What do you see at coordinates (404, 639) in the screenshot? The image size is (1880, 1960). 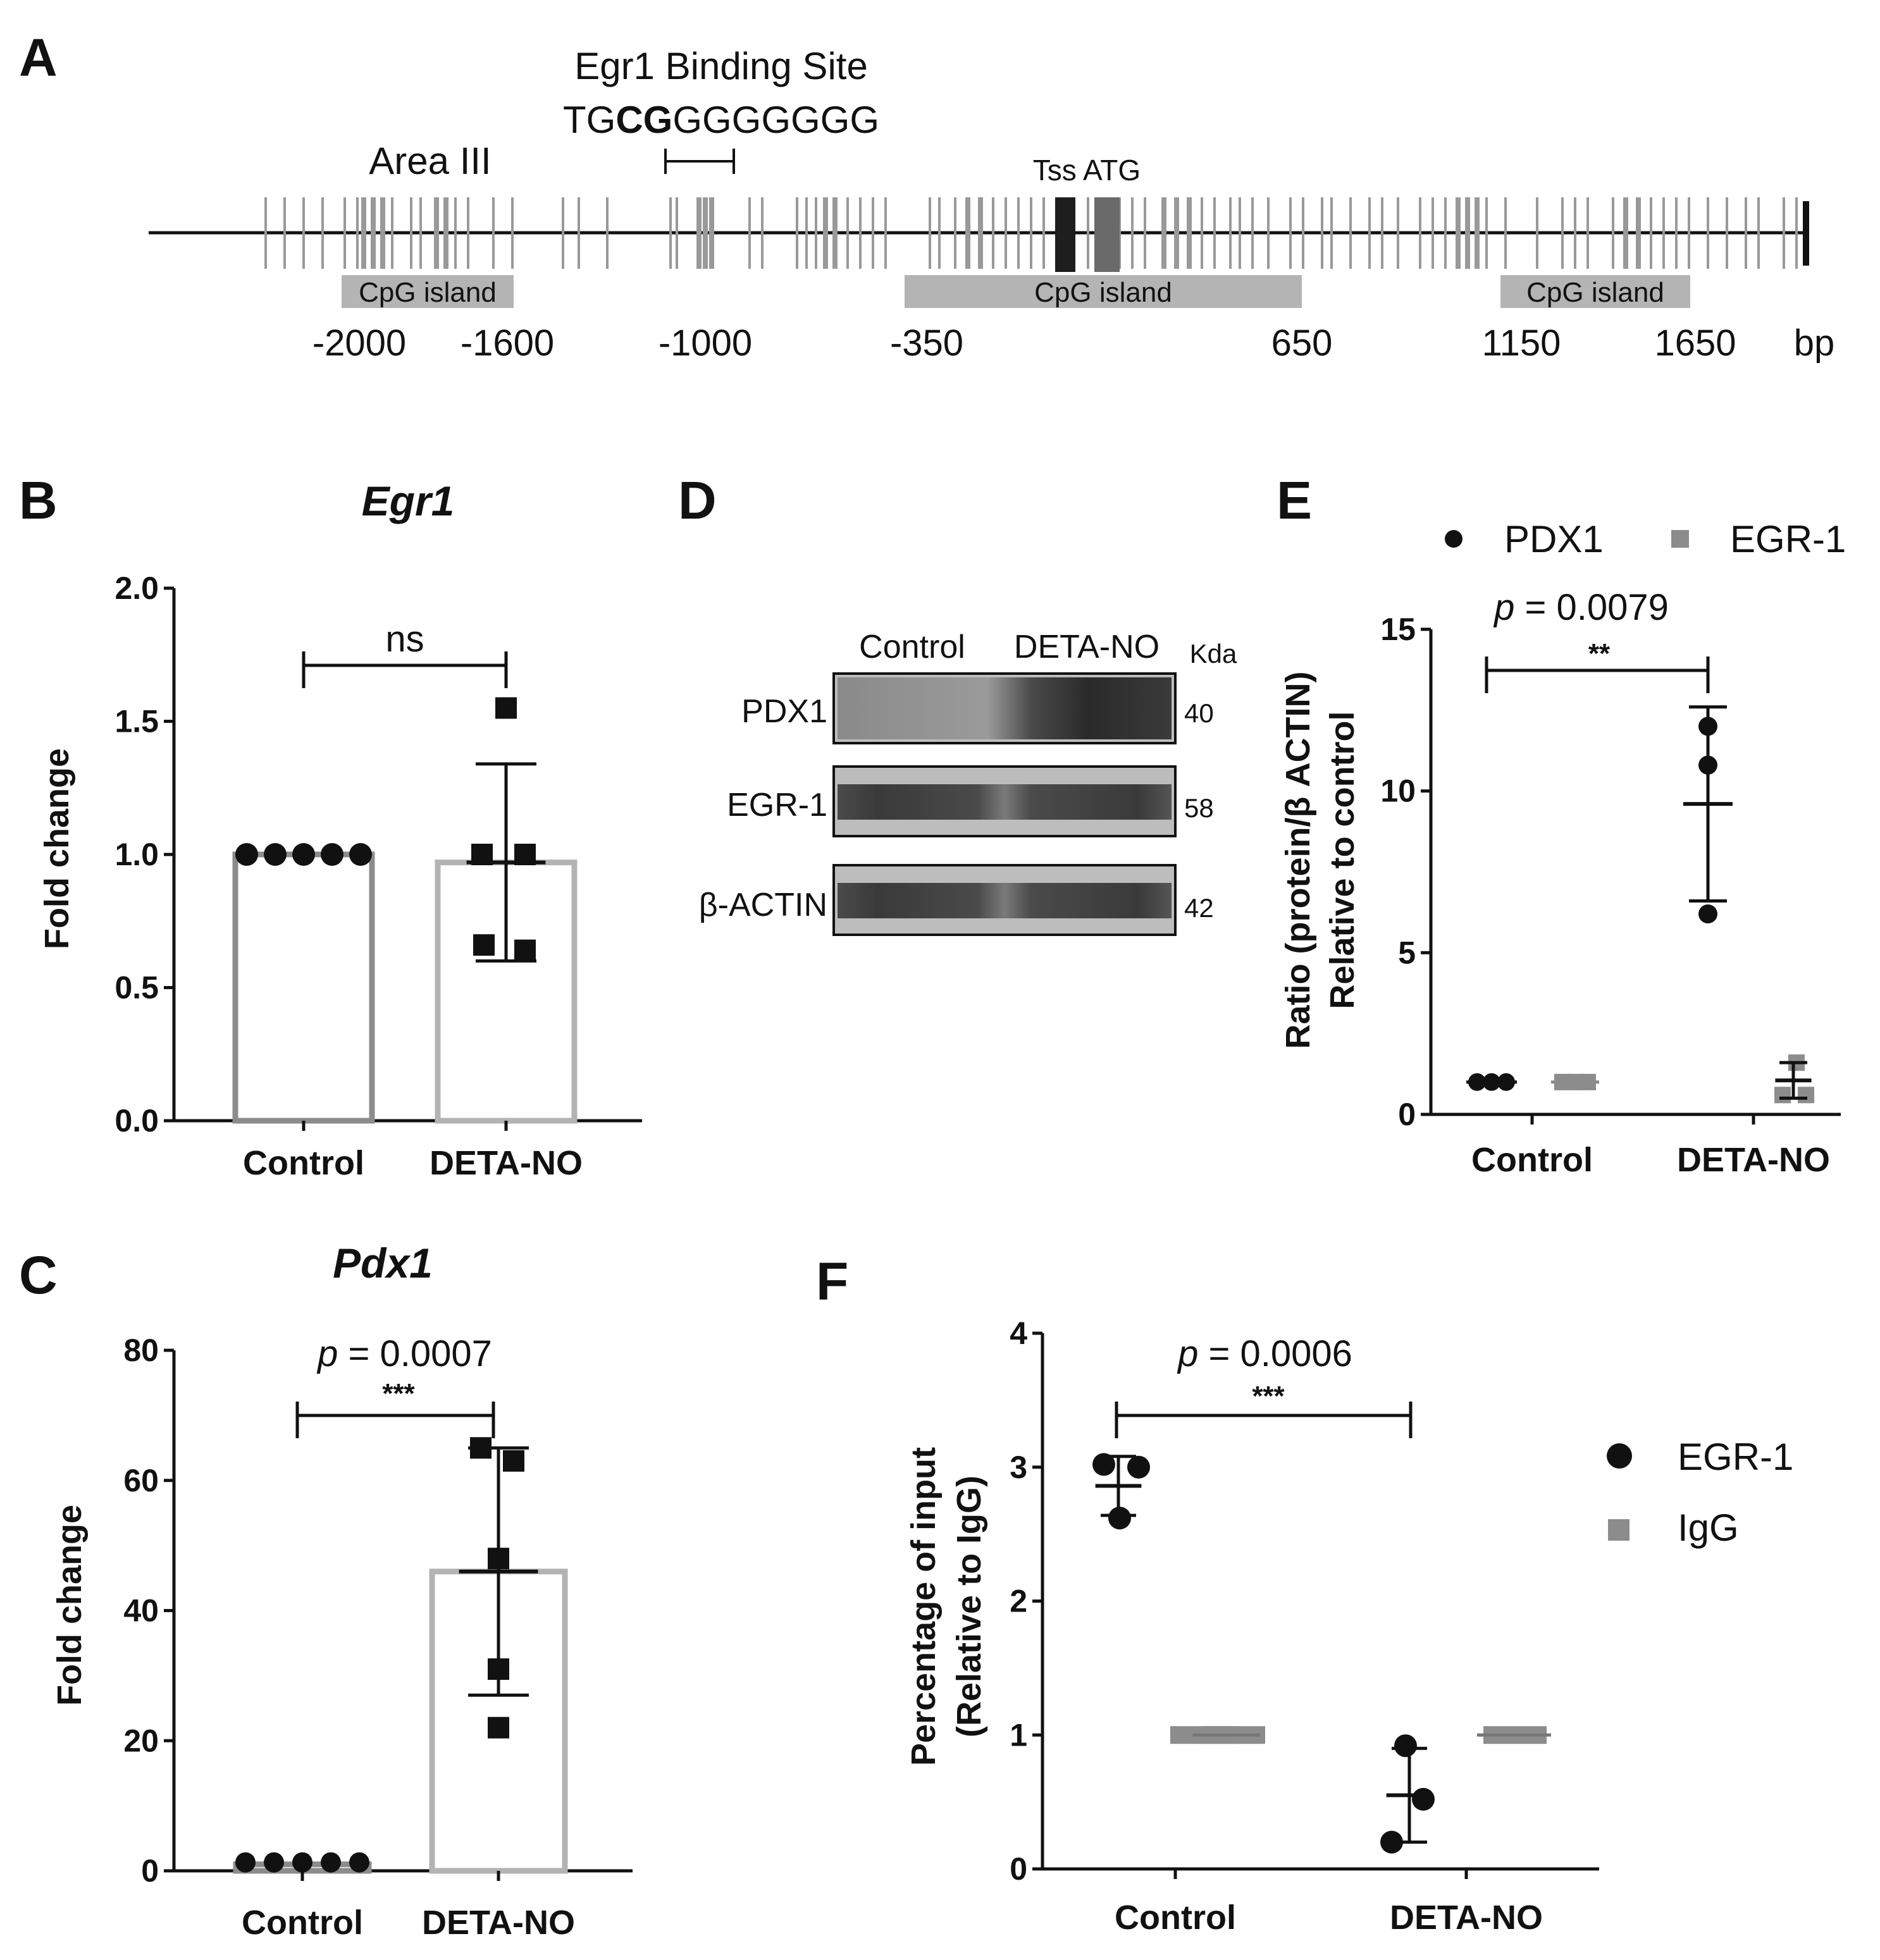 I see `significance-ns: ns` at bounding box center [404, 639].